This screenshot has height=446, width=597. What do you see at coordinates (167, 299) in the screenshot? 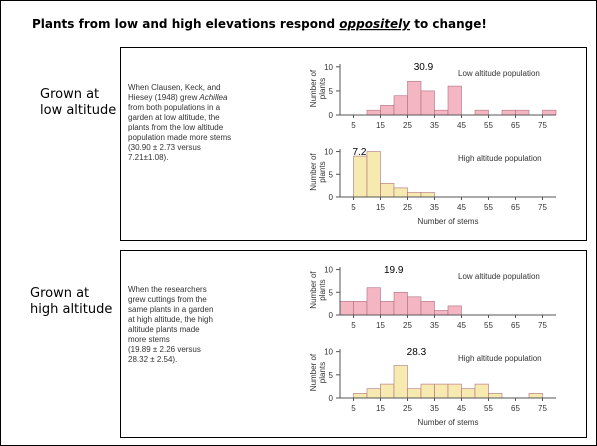
I see `panel-text: grew cuttings from the` at bounding box center [167, 299].